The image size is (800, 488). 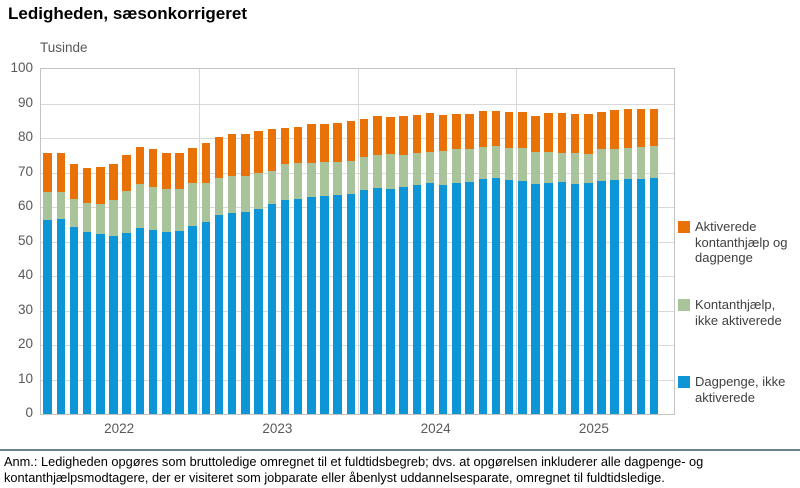 I want to click on y-axis-tick-label: 50, so click(x=25, y=240).